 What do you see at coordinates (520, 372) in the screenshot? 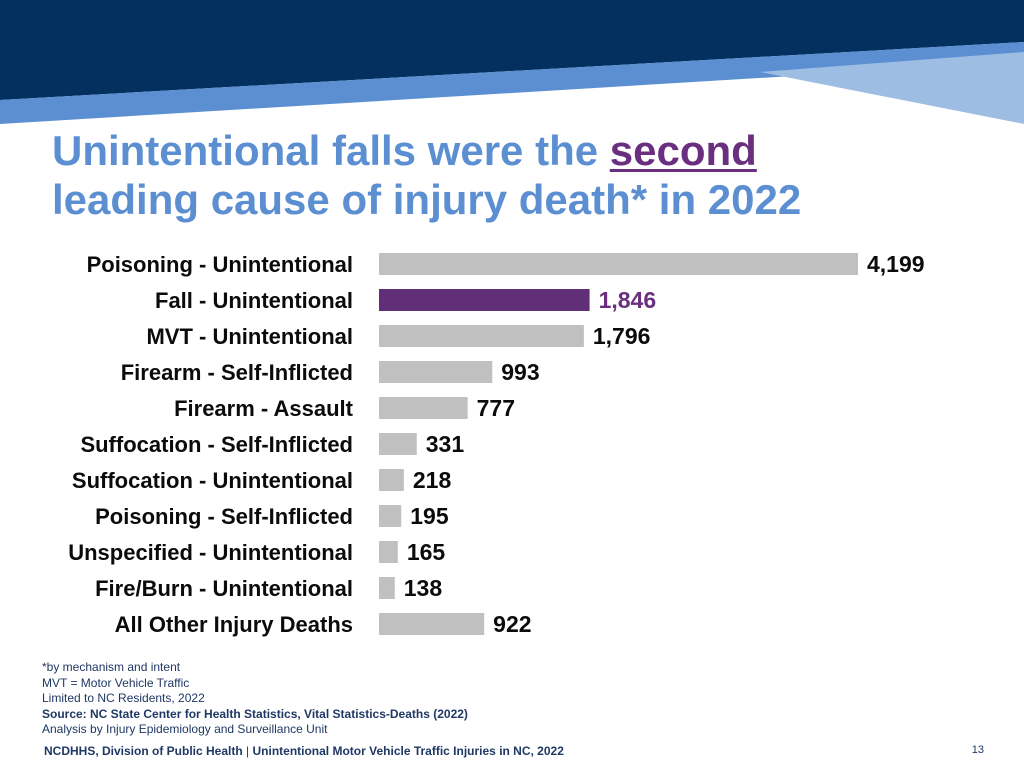
I see `value-label: 993` at bounding box center [520, 372].